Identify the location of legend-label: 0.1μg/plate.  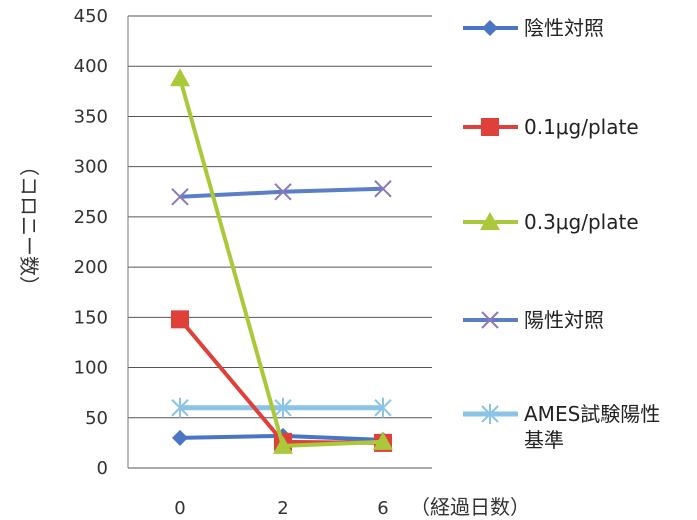
(581, 127).